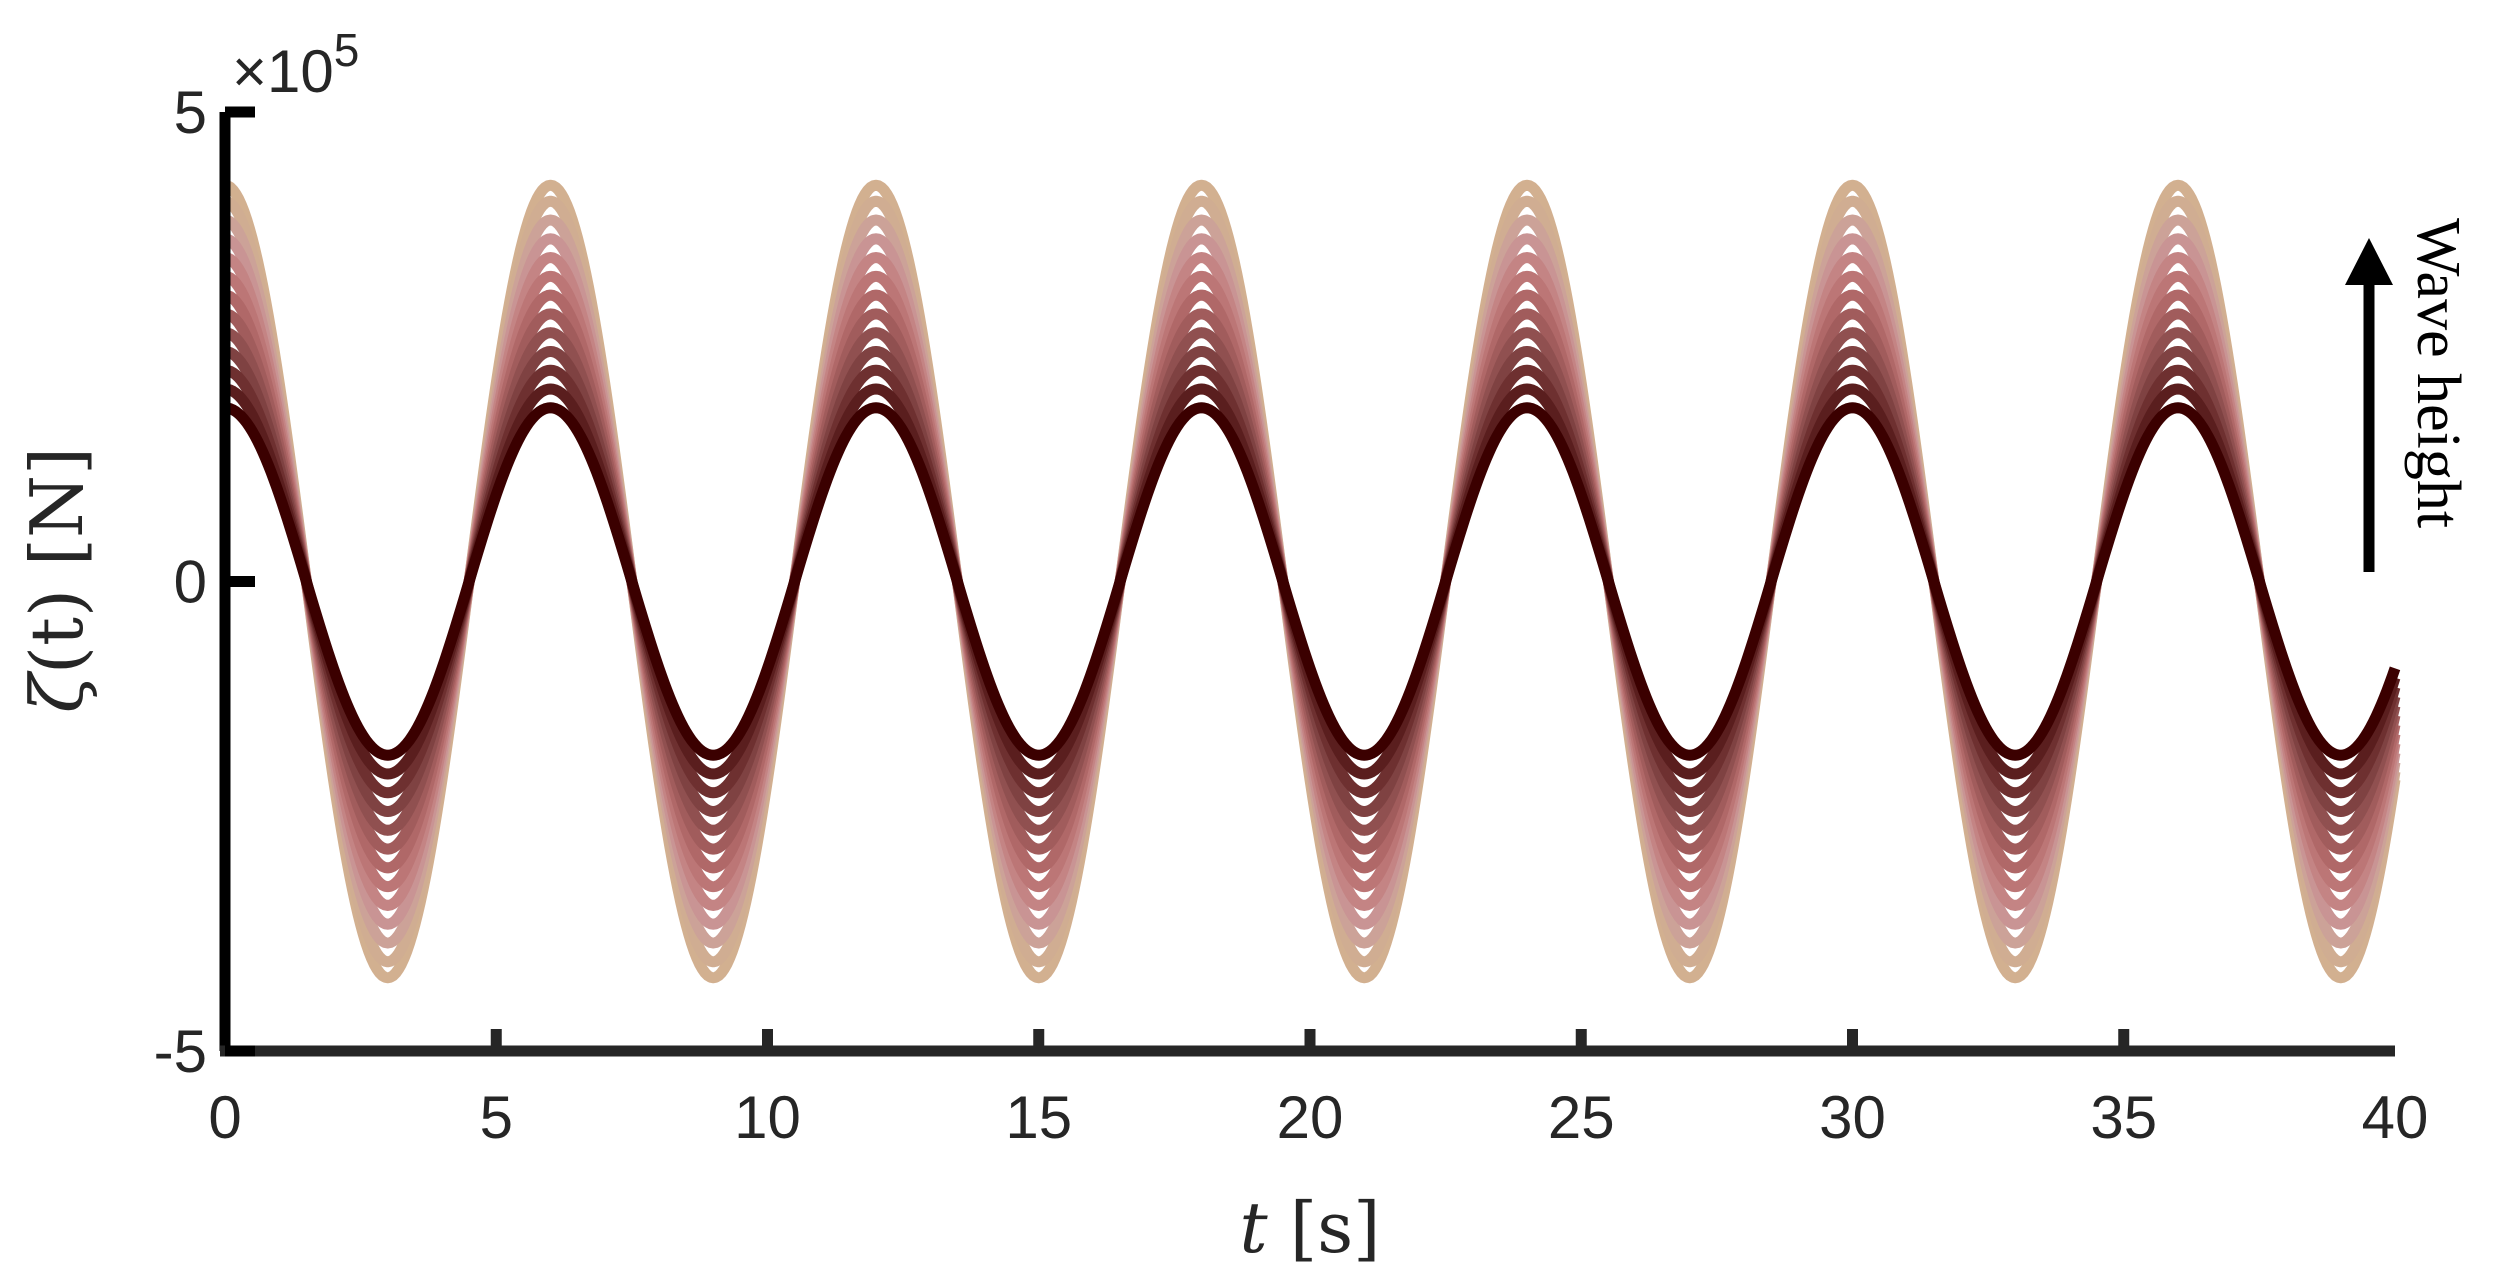  I want to click on y-tick-label: 0, so click(190, 582).